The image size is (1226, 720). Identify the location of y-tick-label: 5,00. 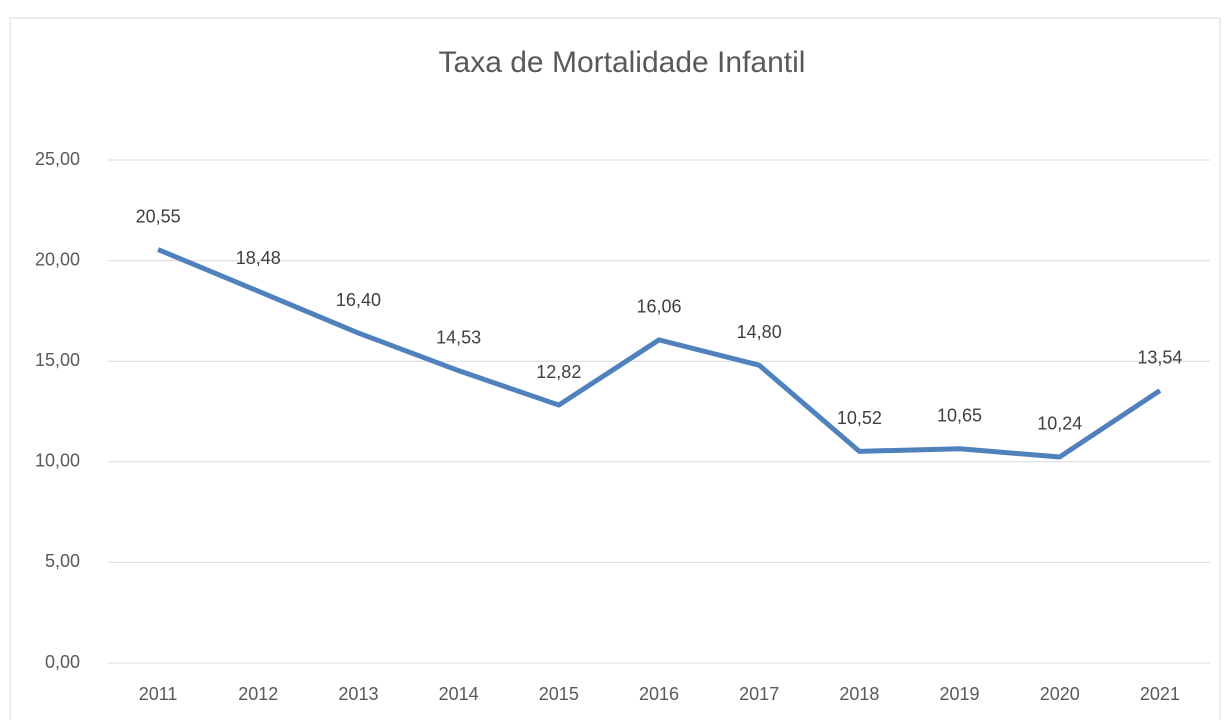
(62, 561).